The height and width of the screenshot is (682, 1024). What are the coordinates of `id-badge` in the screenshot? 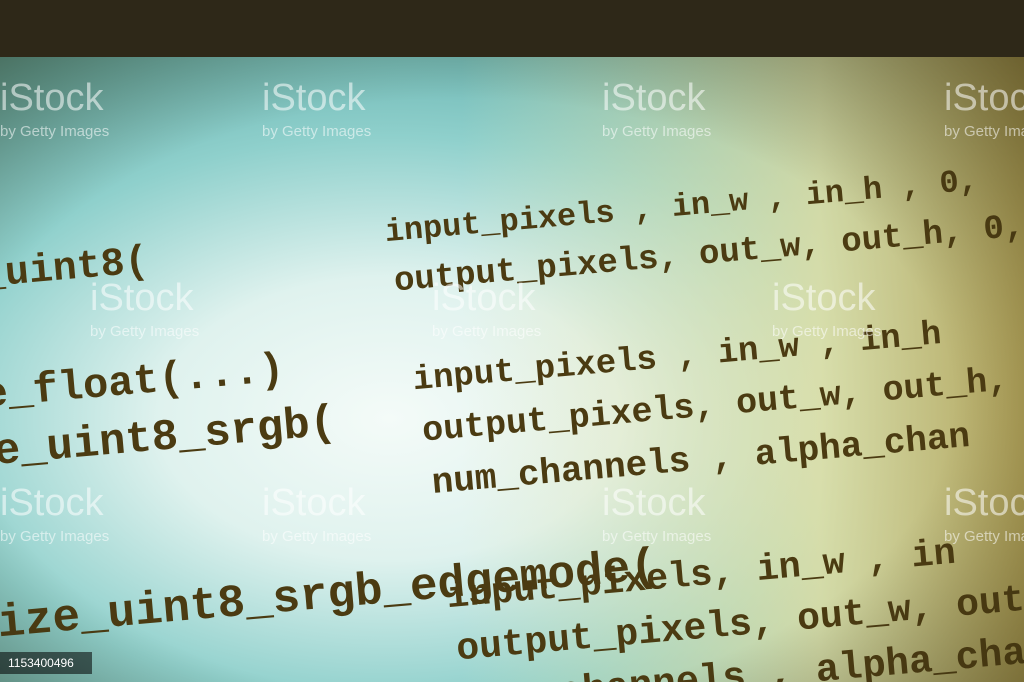 It's located at (46, 663).